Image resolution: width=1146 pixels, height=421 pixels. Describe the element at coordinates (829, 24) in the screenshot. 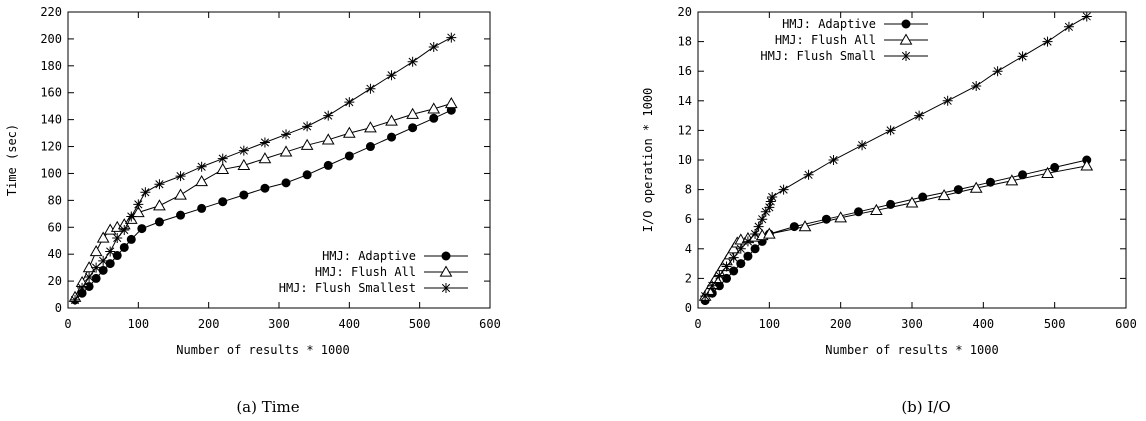

I see `io-legend-label: HMJ: Adaptive` at that location.